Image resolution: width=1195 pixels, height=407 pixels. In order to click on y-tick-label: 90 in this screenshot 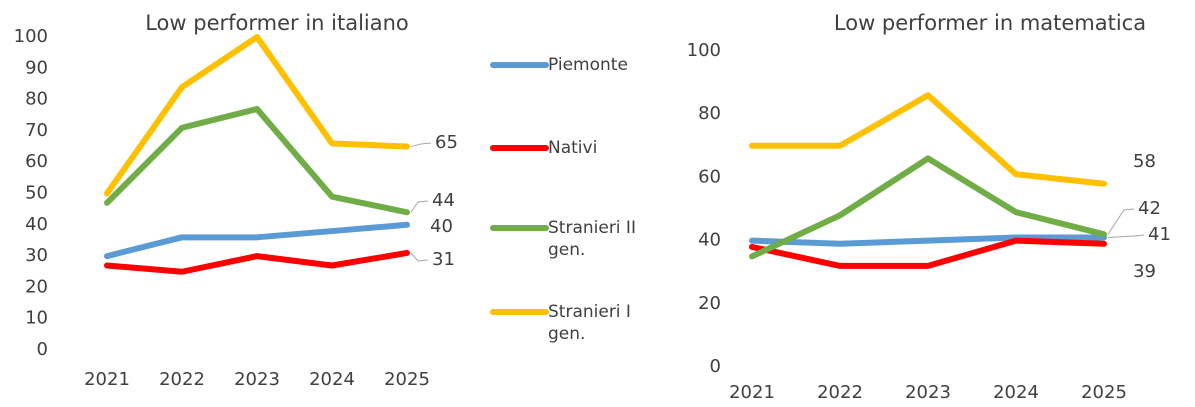, I will do `click(36, 67)`.